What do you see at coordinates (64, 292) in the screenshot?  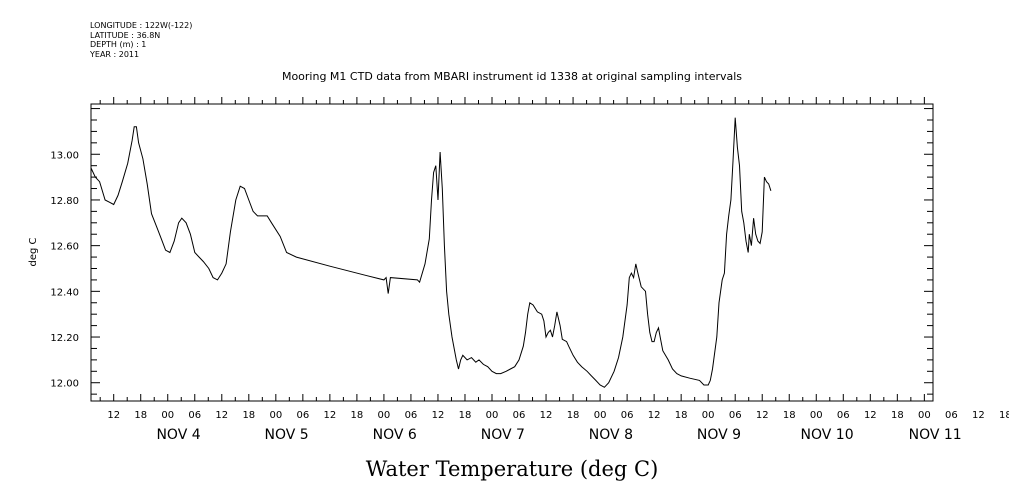 I see `y-tick-label: 12.40` at bounding box center [64, 292].